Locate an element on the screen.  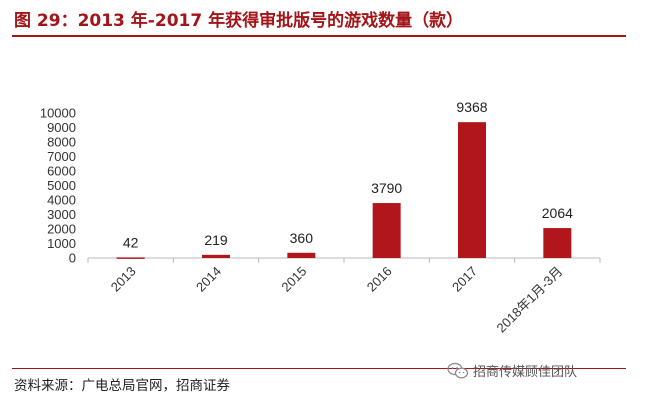
data-label: 2064 is located at coordinates (557, 213).